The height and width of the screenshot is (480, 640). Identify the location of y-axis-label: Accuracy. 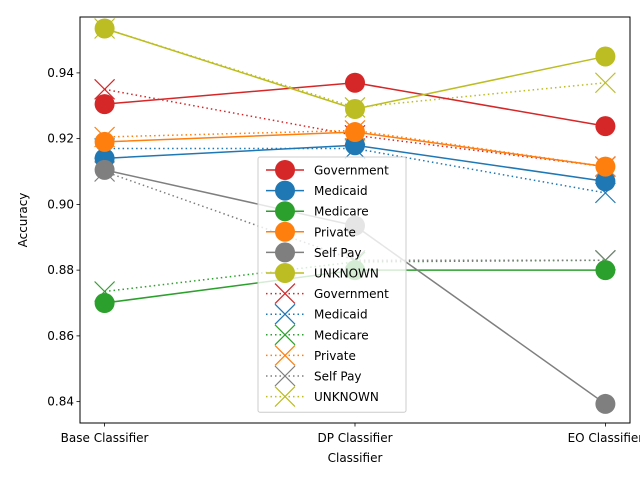
(23, 220).